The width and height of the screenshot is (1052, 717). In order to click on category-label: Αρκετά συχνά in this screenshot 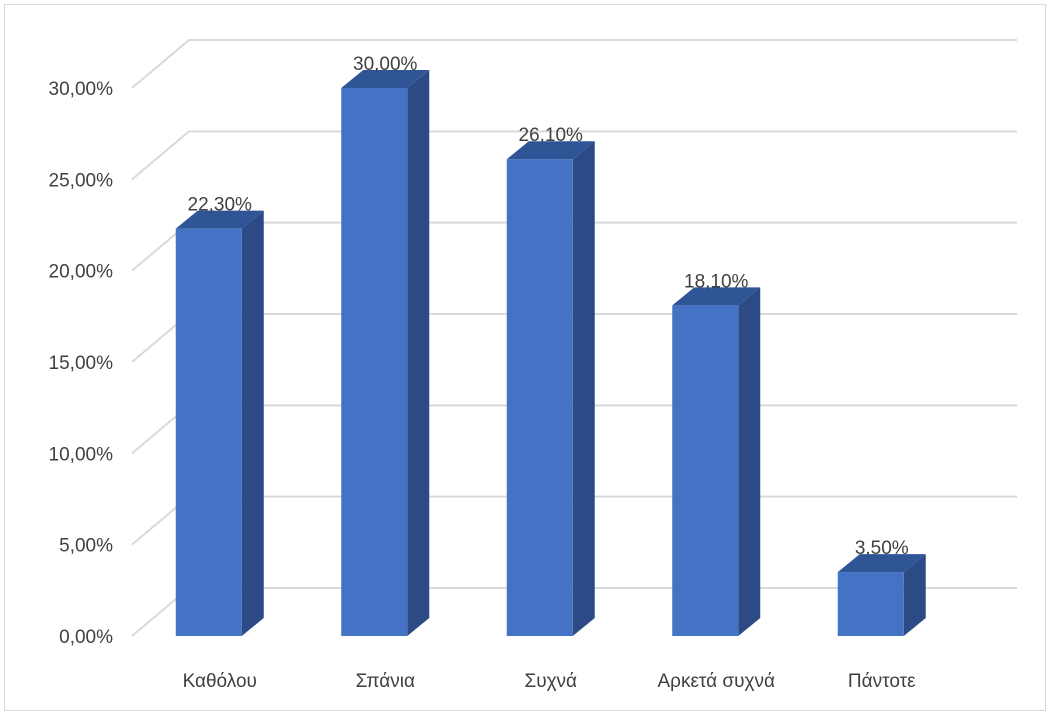, I will do `click(716, 681)`.